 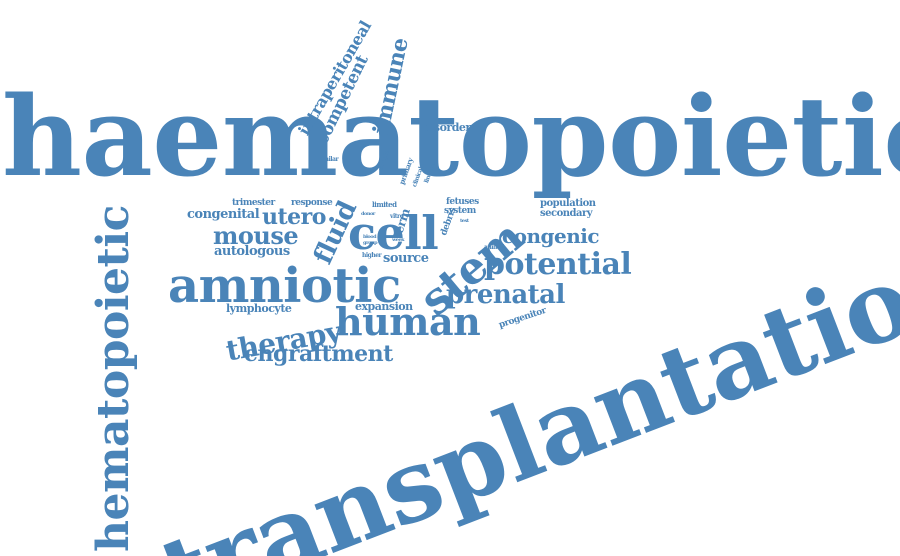 What do you see at coordinates (408, 321) in the screenshot?
I see `word-human: human` at bounding box center [408, 321].